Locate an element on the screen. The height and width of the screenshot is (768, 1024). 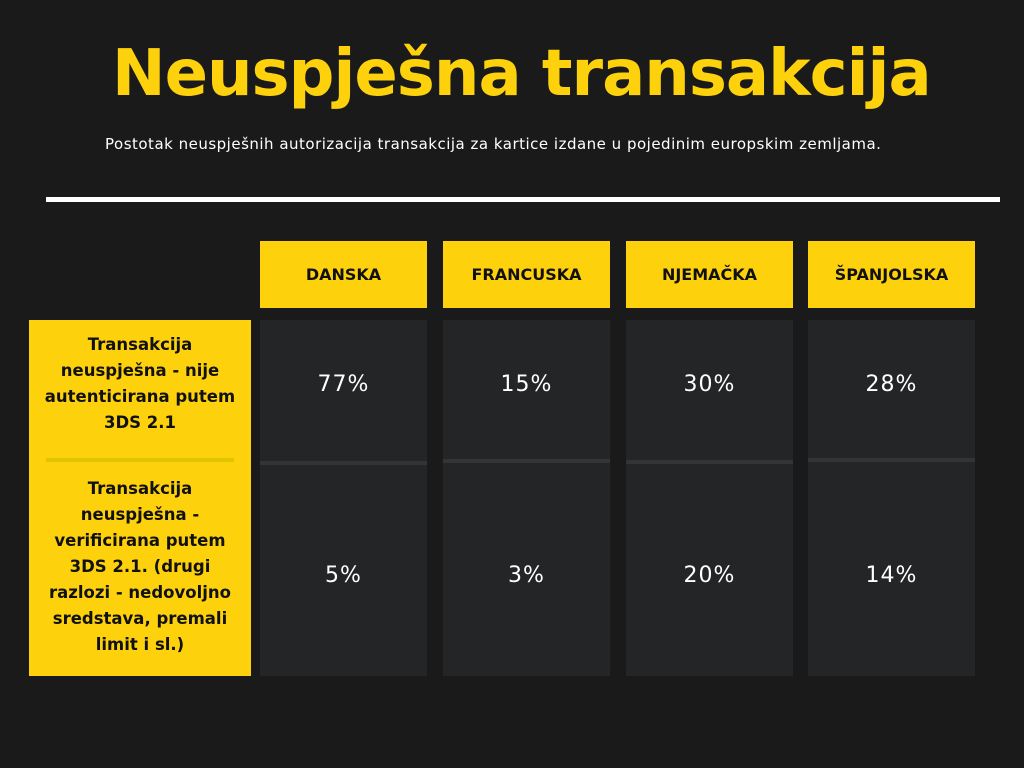
column-header-francuska: FRANCUSKA is located at coordinates (526, 274).